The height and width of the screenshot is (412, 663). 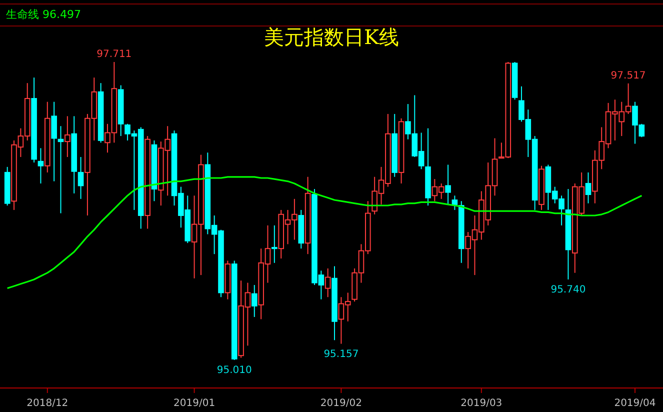 What do you see at coordinates (331, 37) in the screenshot?
I see `chart-title: 美元指数日K线` at bounding box center [331, 37].